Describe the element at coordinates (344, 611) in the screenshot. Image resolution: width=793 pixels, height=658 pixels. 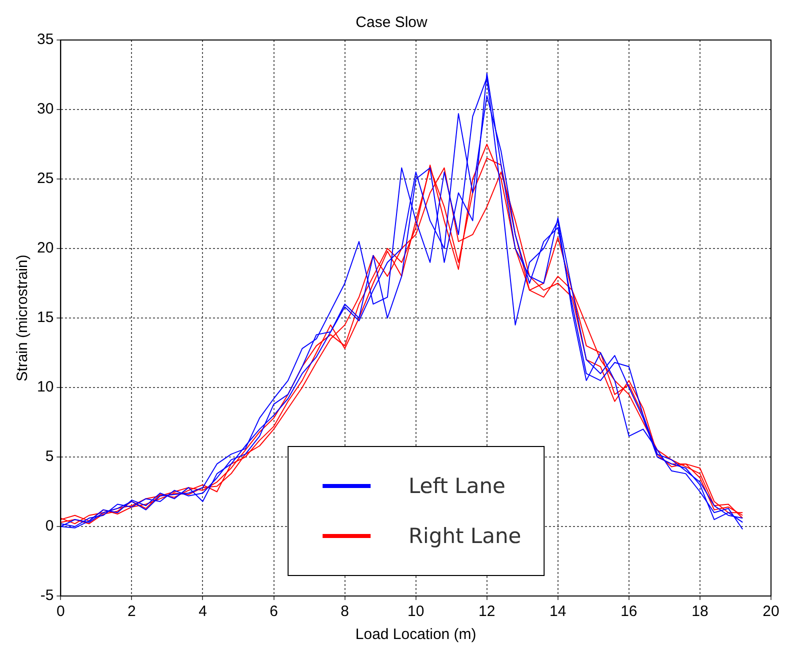
I see `x-tick-label: 8` at that location.